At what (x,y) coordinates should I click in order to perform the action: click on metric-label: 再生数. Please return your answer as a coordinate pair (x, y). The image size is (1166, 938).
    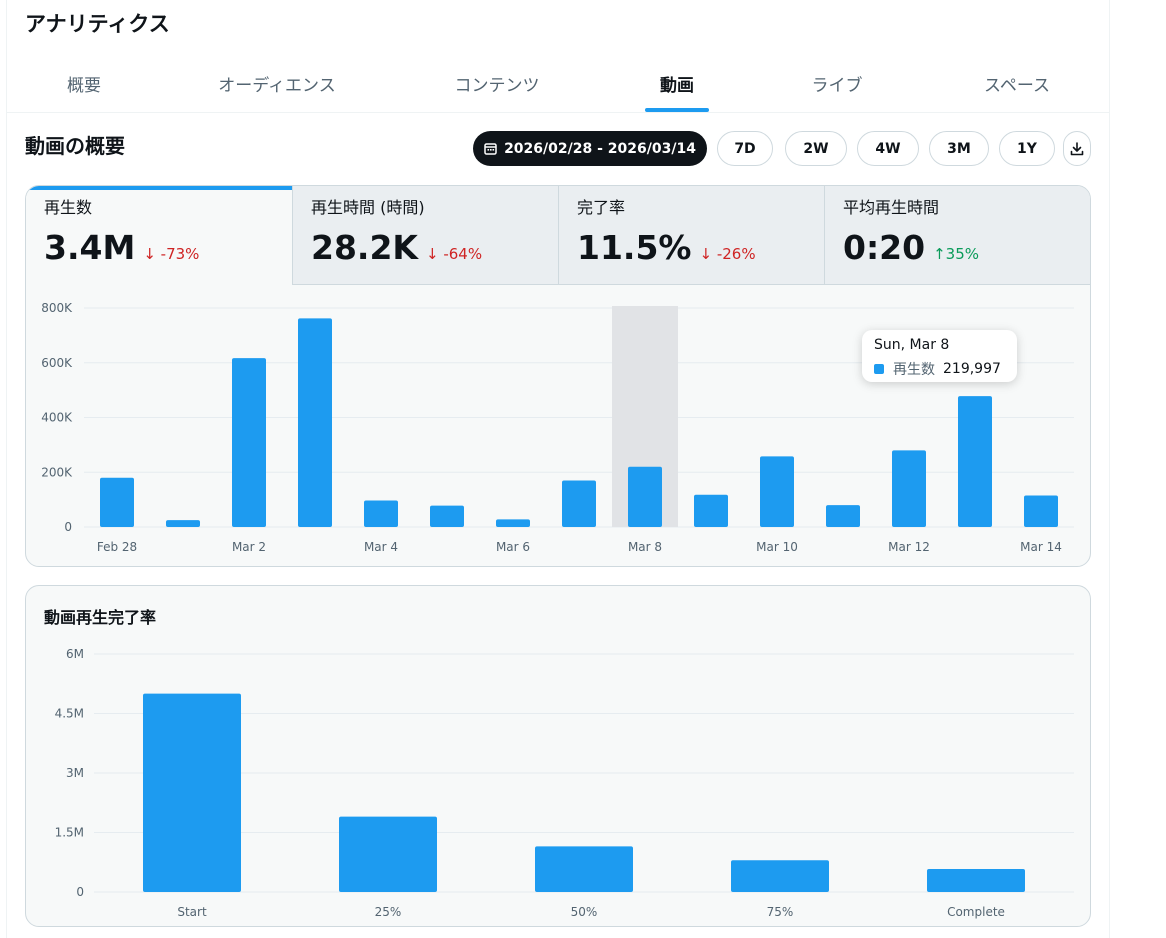
    Looking at the image, I should click on (68, 207).